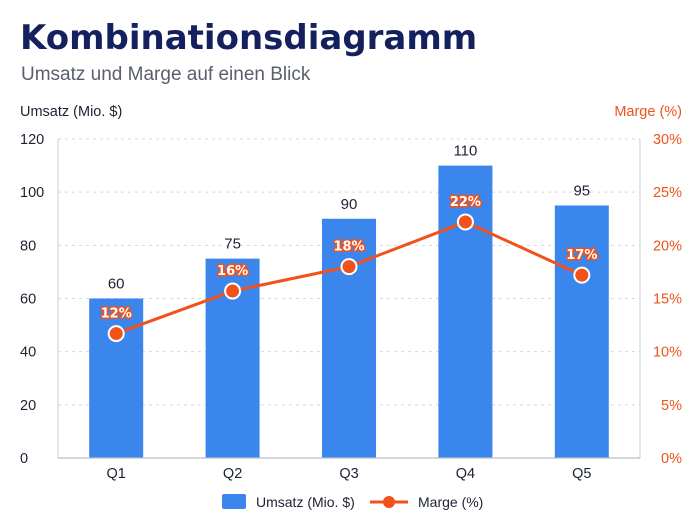 This screenshot has width=700, height=525. What do you see at coordinates (349, 204) in the screenshot?
I see `bar-value-label: 90` at bounding box center [349, 204].